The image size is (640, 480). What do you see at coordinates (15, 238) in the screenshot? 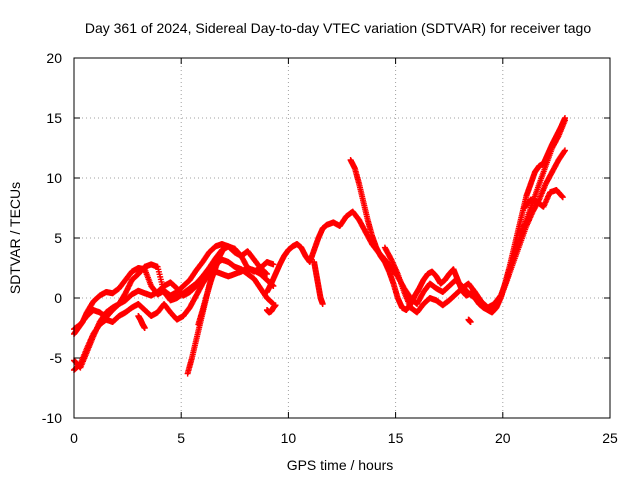
I see `y-axis-label: SDTVAR / TECUs` at bounding box center [15, 238].